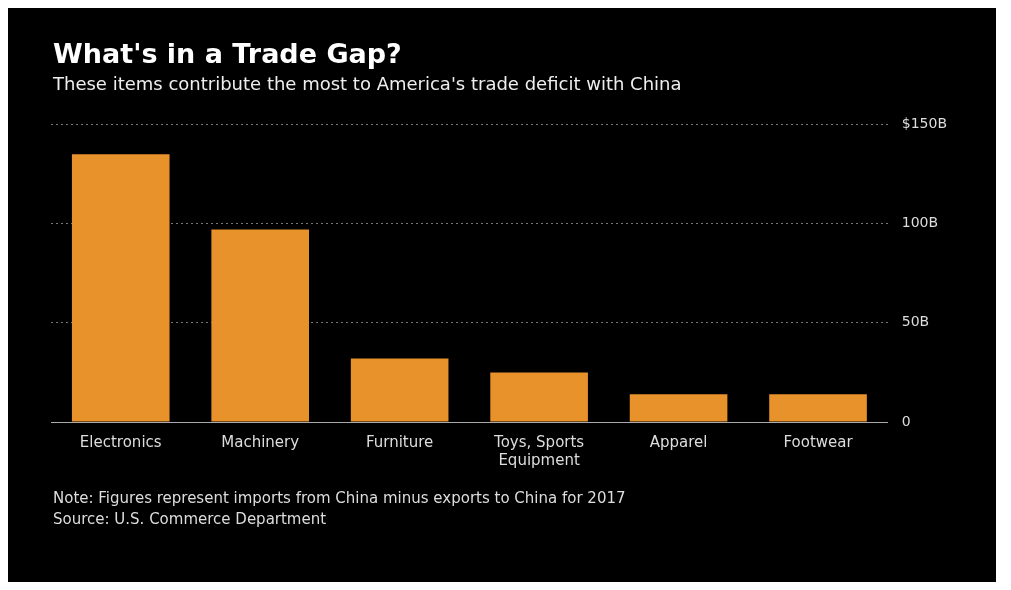 The height and width of the screenshot is (590, 1011). I want to click on x-tick-label: Apparel, so click(678, 441).